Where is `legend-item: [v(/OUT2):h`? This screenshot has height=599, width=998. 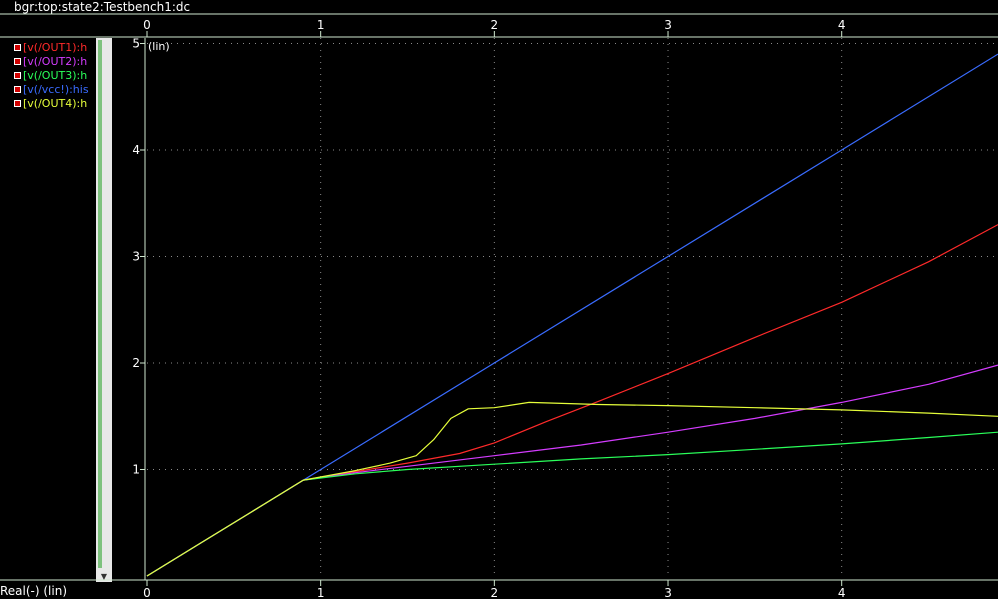 legend-item: [v(/OUT2):h is located at coordinates (54, 61).